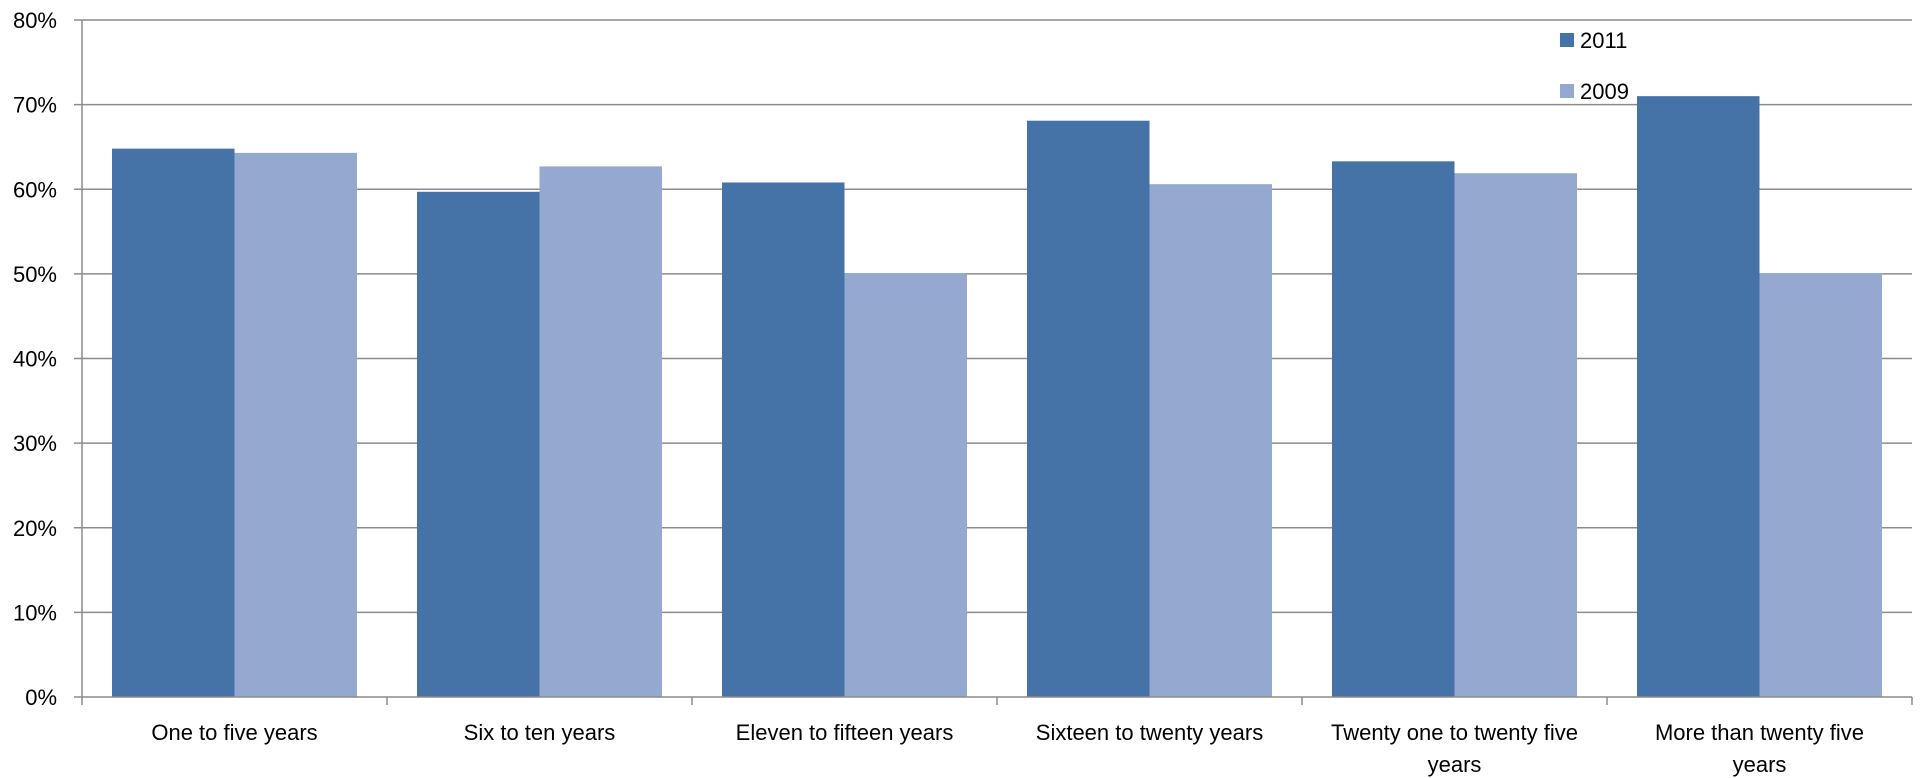 The width and height of the screenshot is (1923, 778). I want to click on legend: 2011 2009, so click(1594, 66).